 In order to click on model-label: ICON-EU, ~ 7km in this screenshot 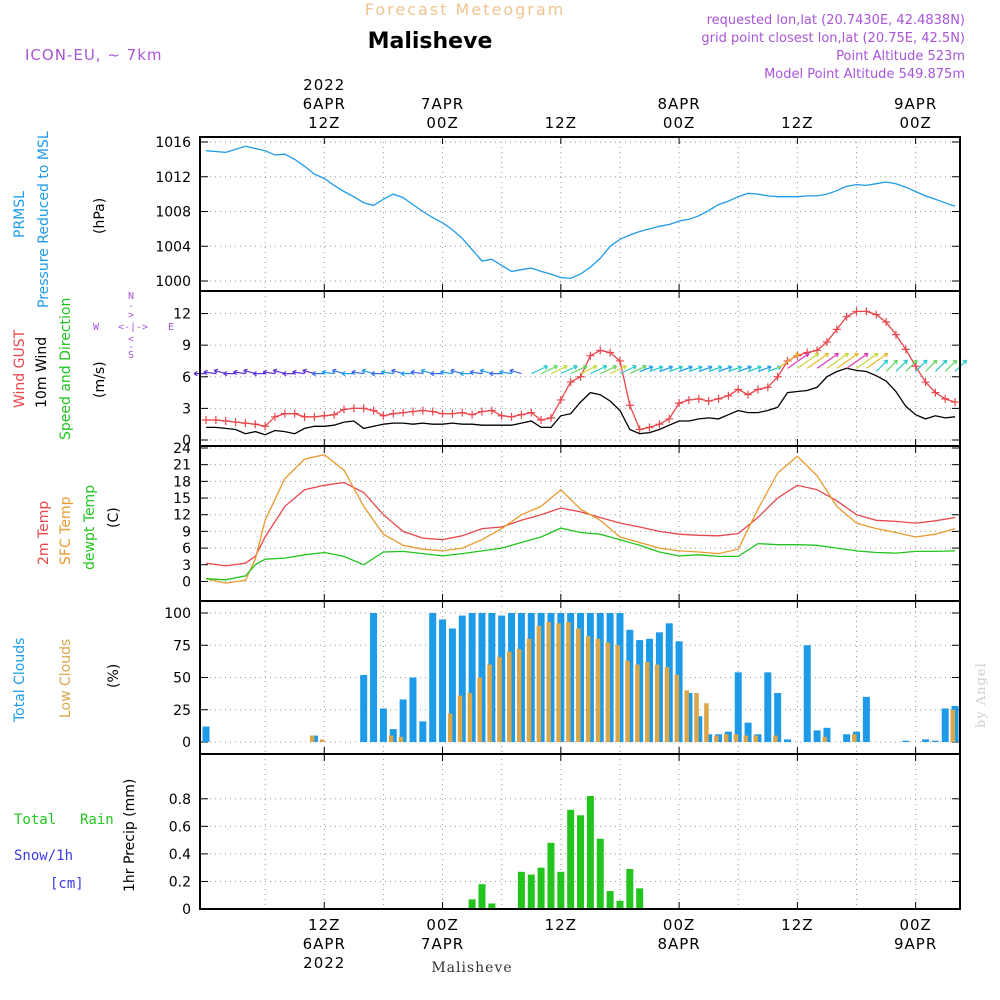, I will do `click(94, 55)`.